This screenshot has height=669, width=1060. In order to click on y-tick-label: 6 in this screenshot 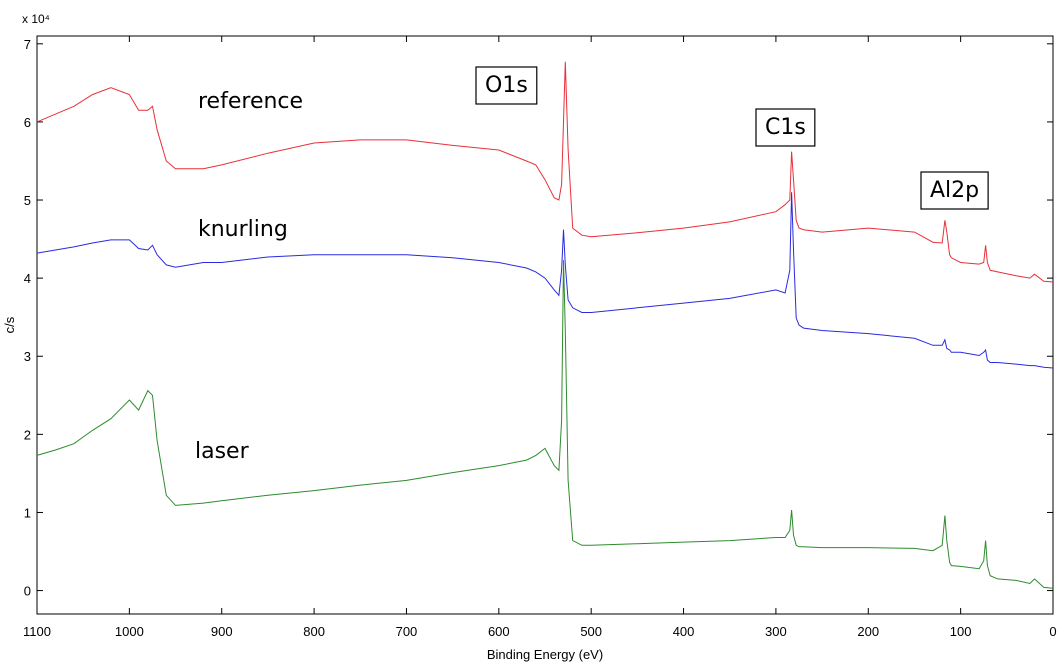, I will do `click(27, 122)`.